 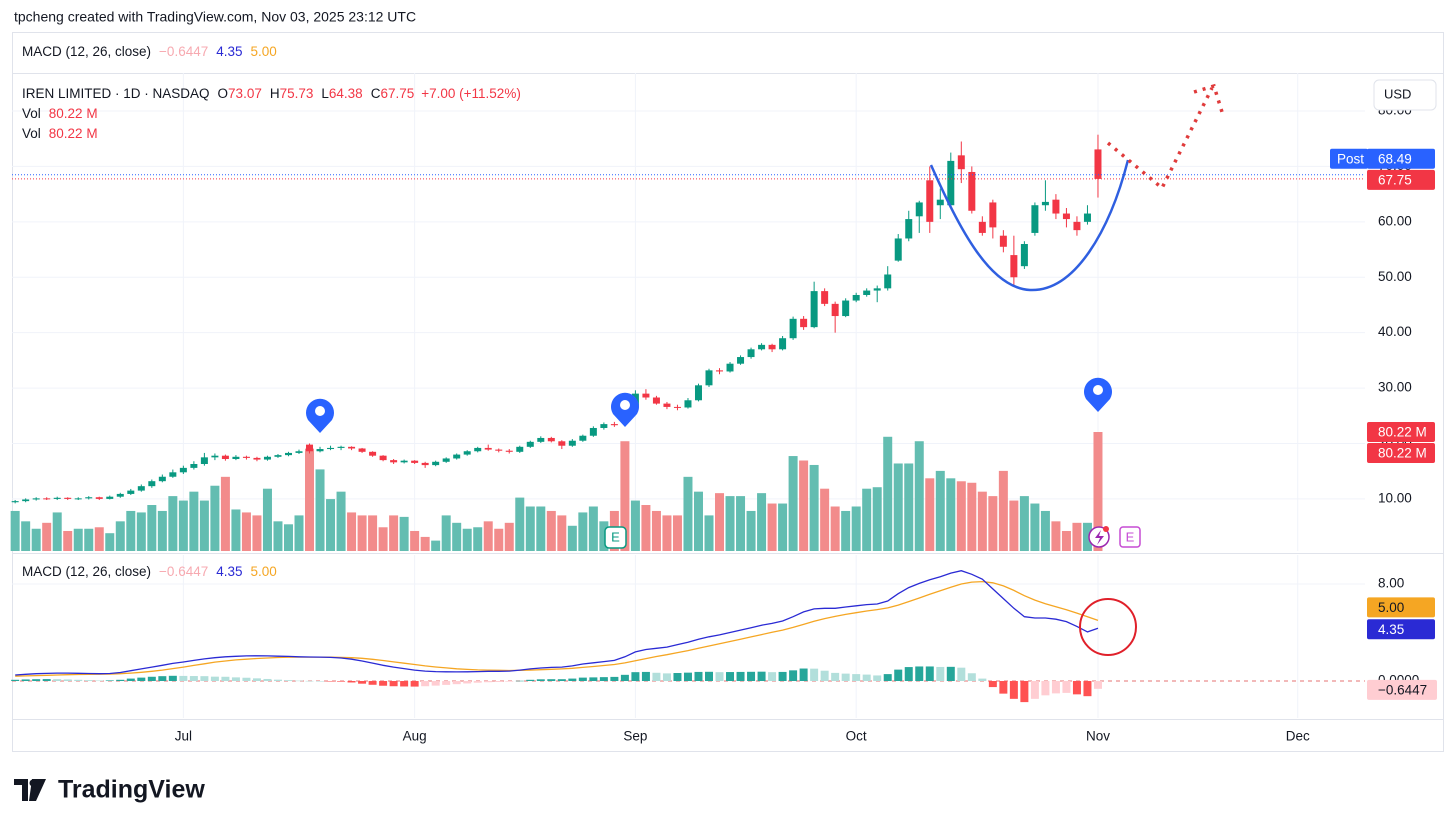 I want to click on pin, so click(x=320, y=415).